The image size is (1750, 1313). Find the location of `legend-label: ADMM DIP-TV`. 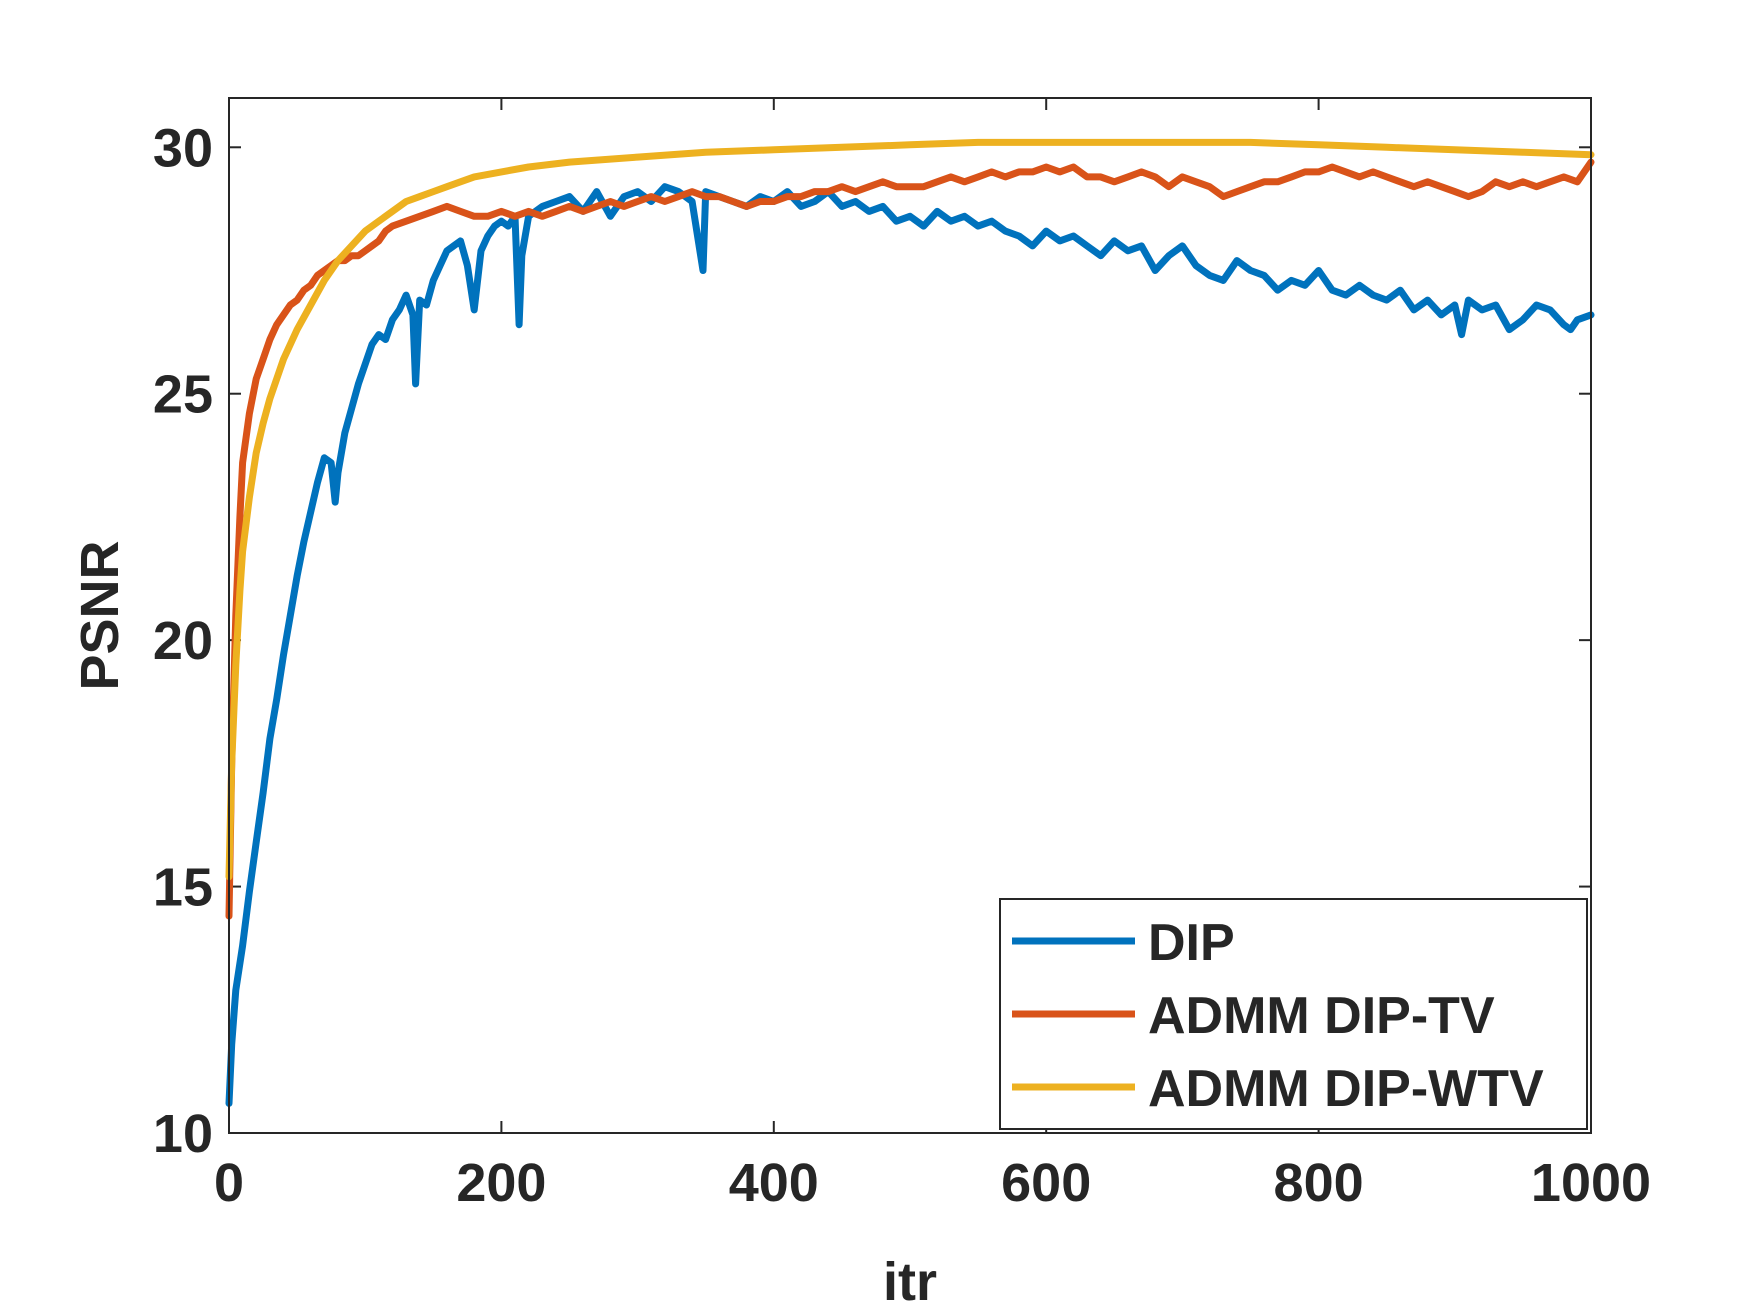

legend-label: ADMM DIP-TV is located at coordinates (1321, 1016).